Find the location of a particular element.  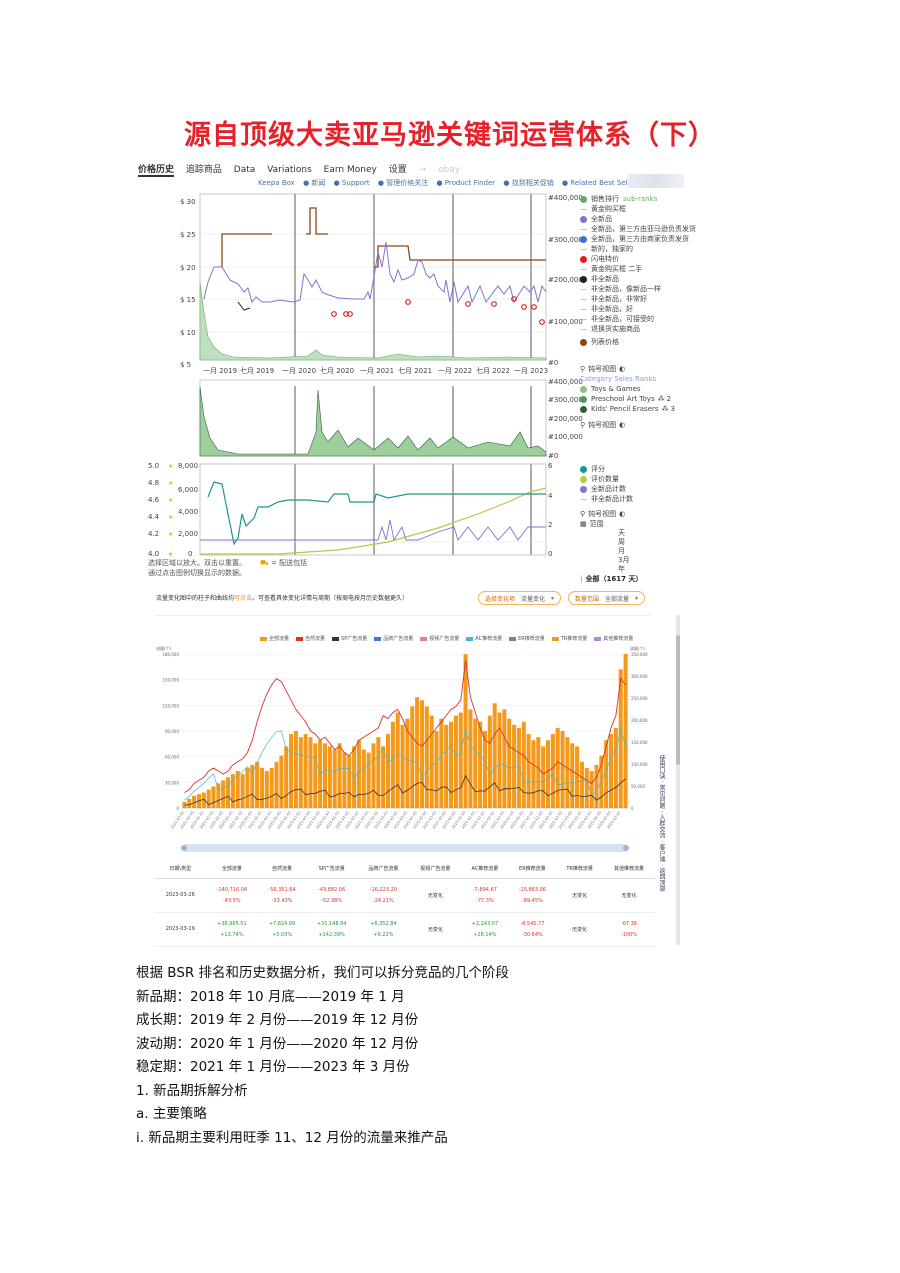

rating-line is located at coordinates (376, 513).